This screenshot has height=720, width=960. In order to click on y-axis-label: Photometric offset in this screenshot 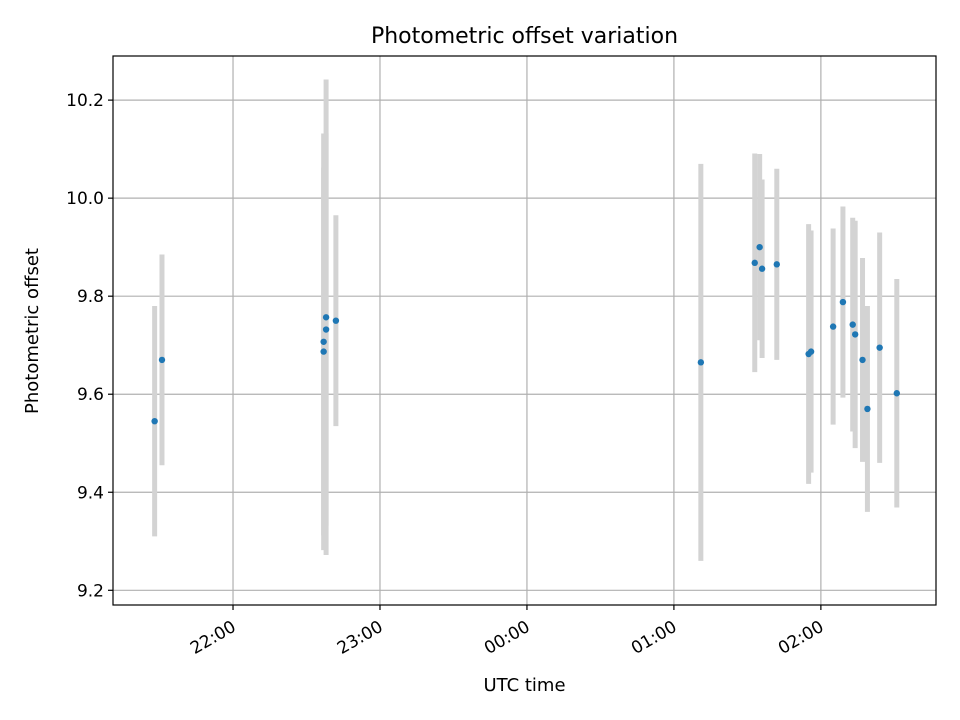, I will do `click(32, 331)`.